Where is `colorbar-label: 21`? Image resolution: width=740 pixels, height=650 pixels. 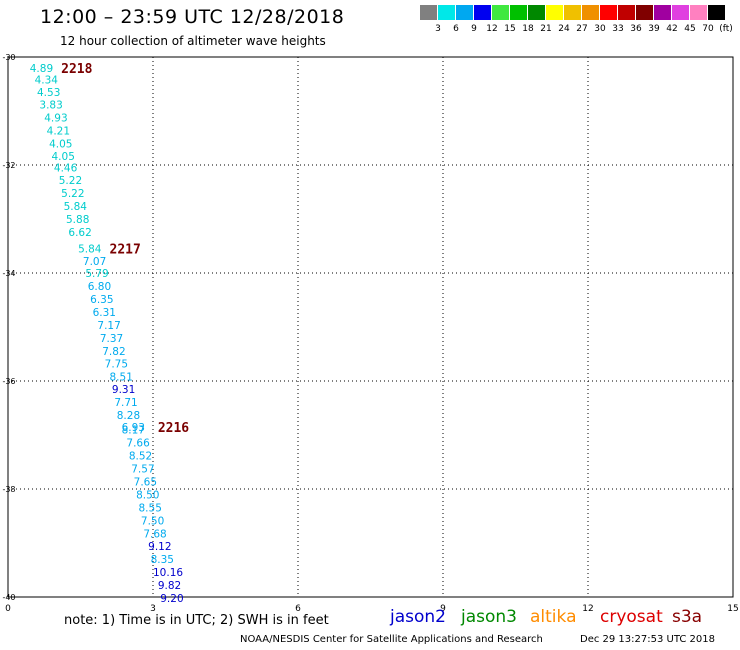
colorbar-label: 21 is located at coordinates (546, 29).